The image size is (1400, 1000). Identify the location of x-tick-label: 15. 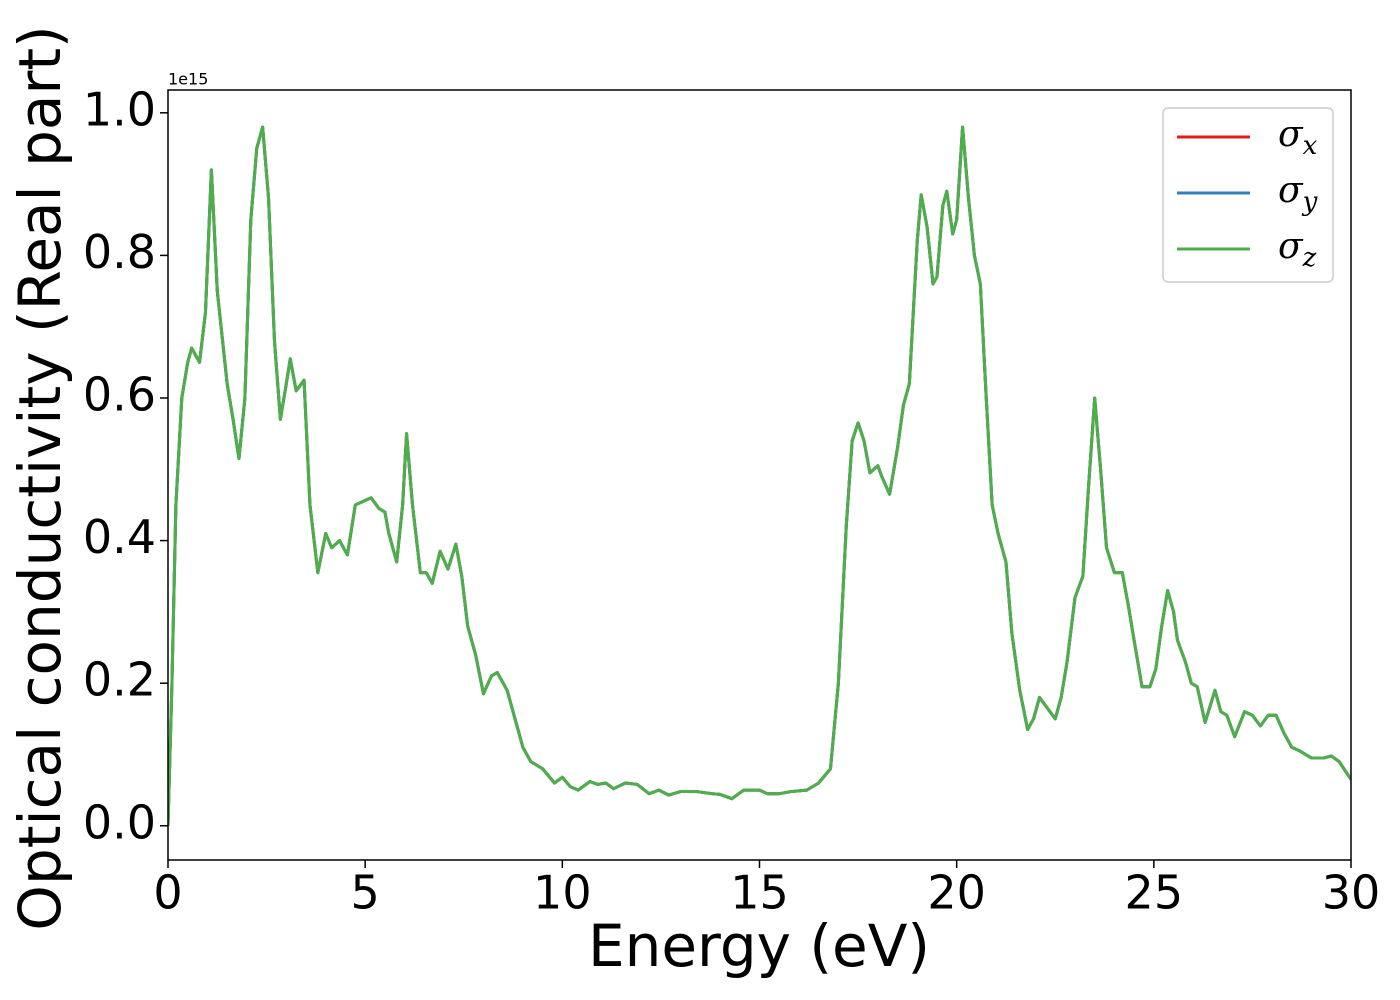
(759, 893).